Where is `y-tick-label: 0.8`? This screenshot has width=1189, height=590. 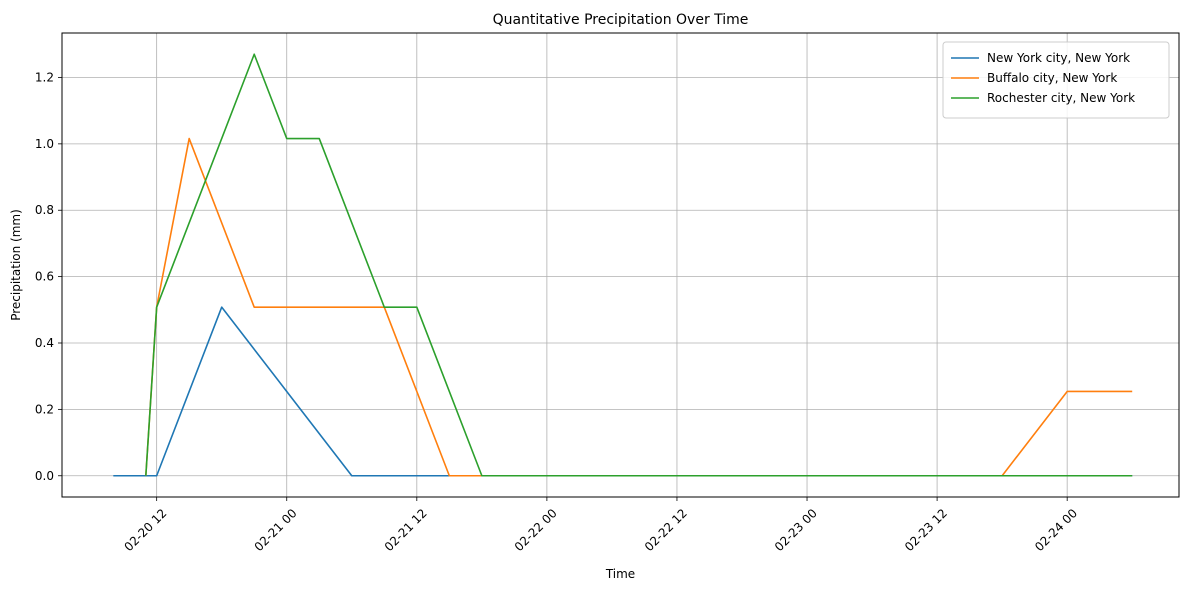 y-tick-label: 0.8 is located at coordinates (44, 210).